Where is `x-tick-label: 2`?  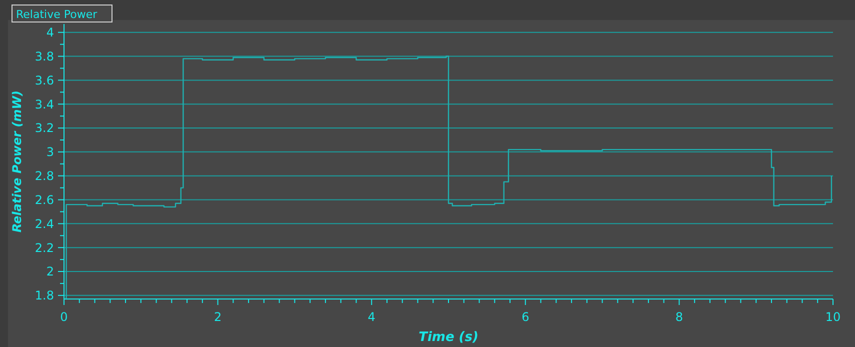
x-tick-label: 2 is located at coordinates (218, 317).